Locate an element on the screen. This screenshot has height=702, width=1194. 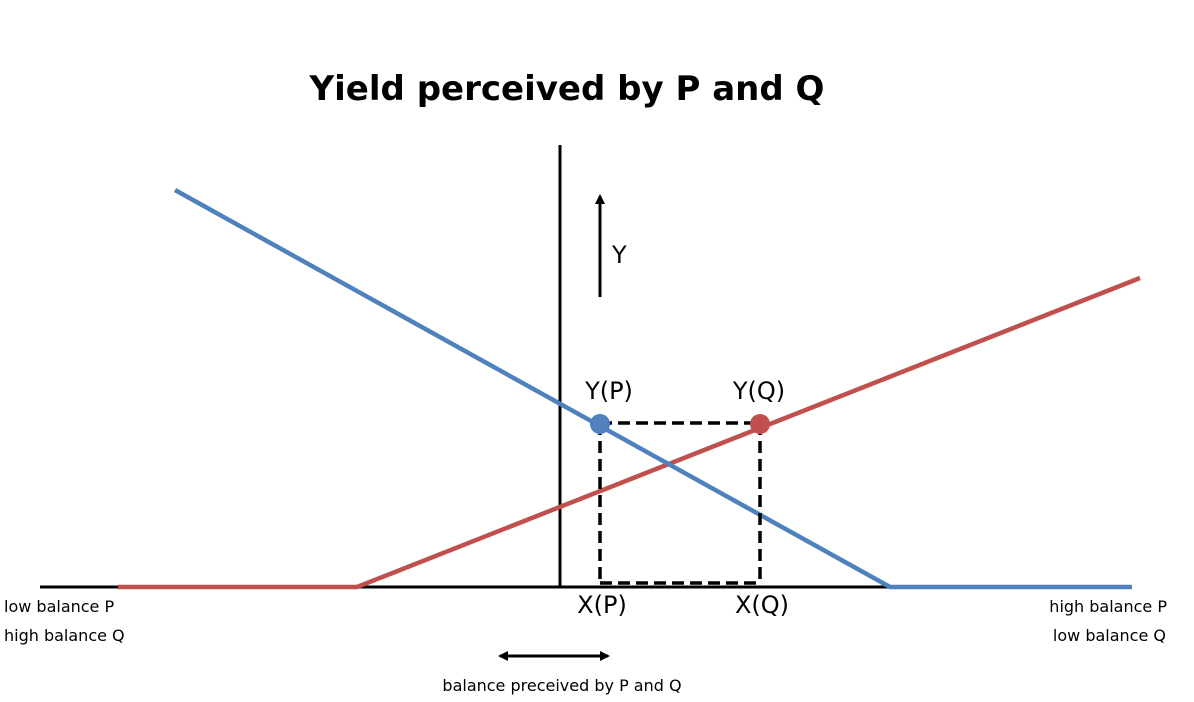
label-low-balance-p: low balance P is located at coordinates (59, 606).